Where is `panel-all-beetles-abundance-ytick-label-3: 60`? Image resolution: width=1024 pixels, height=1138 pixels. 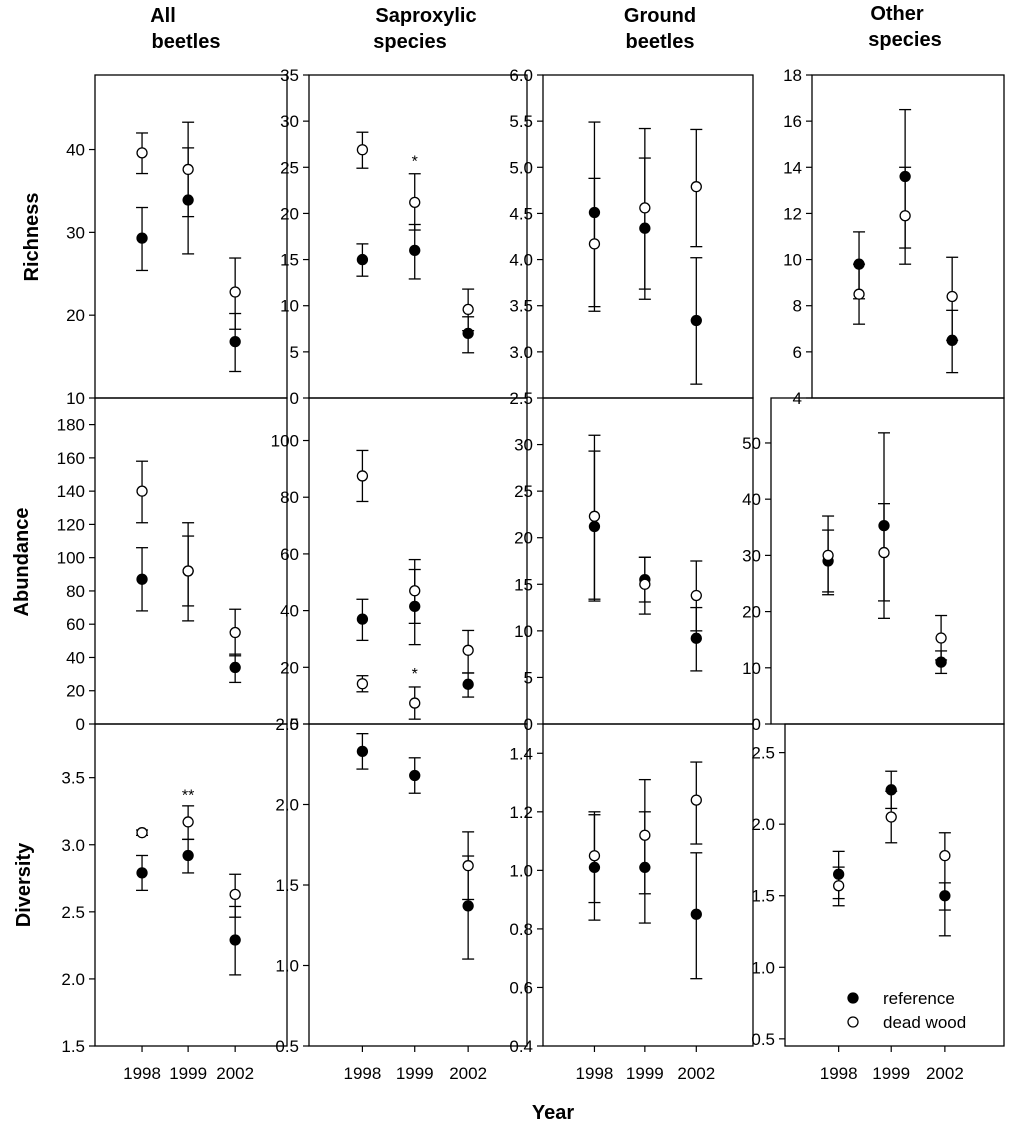
panel-all-beetles-abundance-ytick-label-3: 60 is located at coordinates (75, 624).